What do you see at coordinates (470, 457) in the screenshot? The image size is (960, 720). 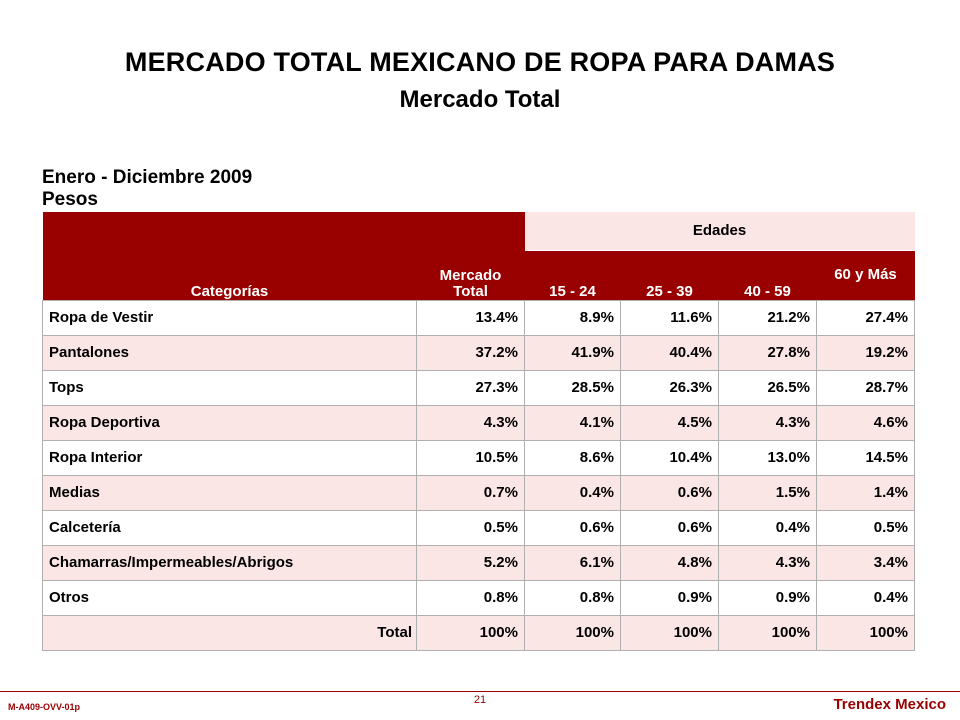 I see `cell-market-total: 10.5%` at bounding box center [470, 457].